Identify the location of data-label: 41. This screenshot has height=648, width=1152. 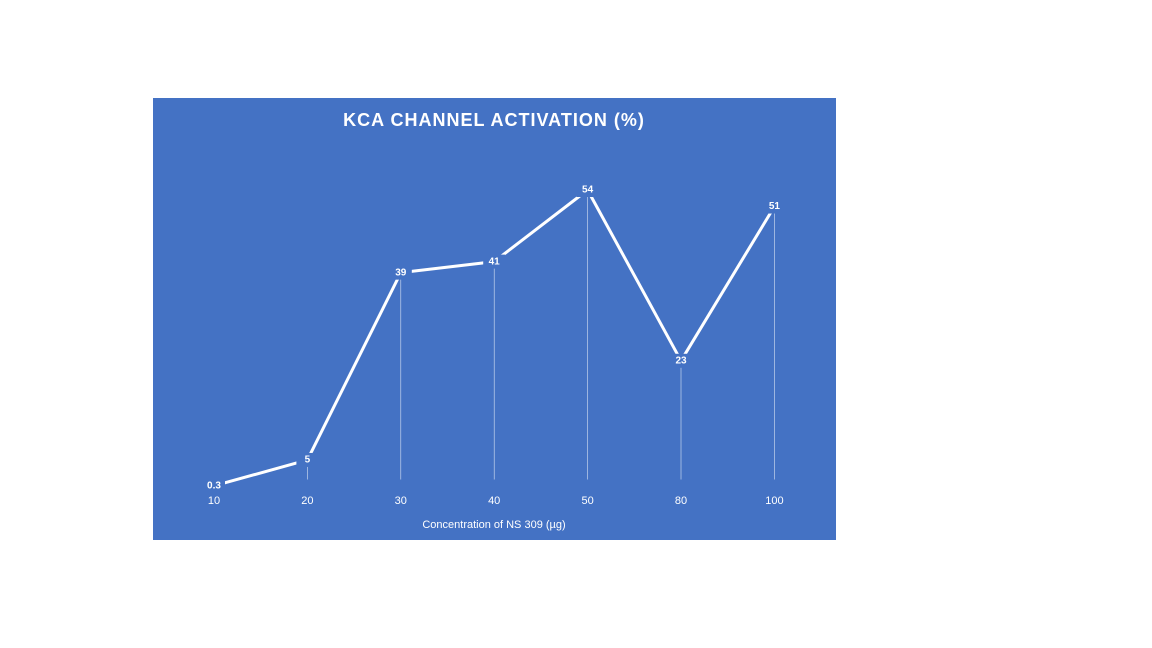
(495, 261).